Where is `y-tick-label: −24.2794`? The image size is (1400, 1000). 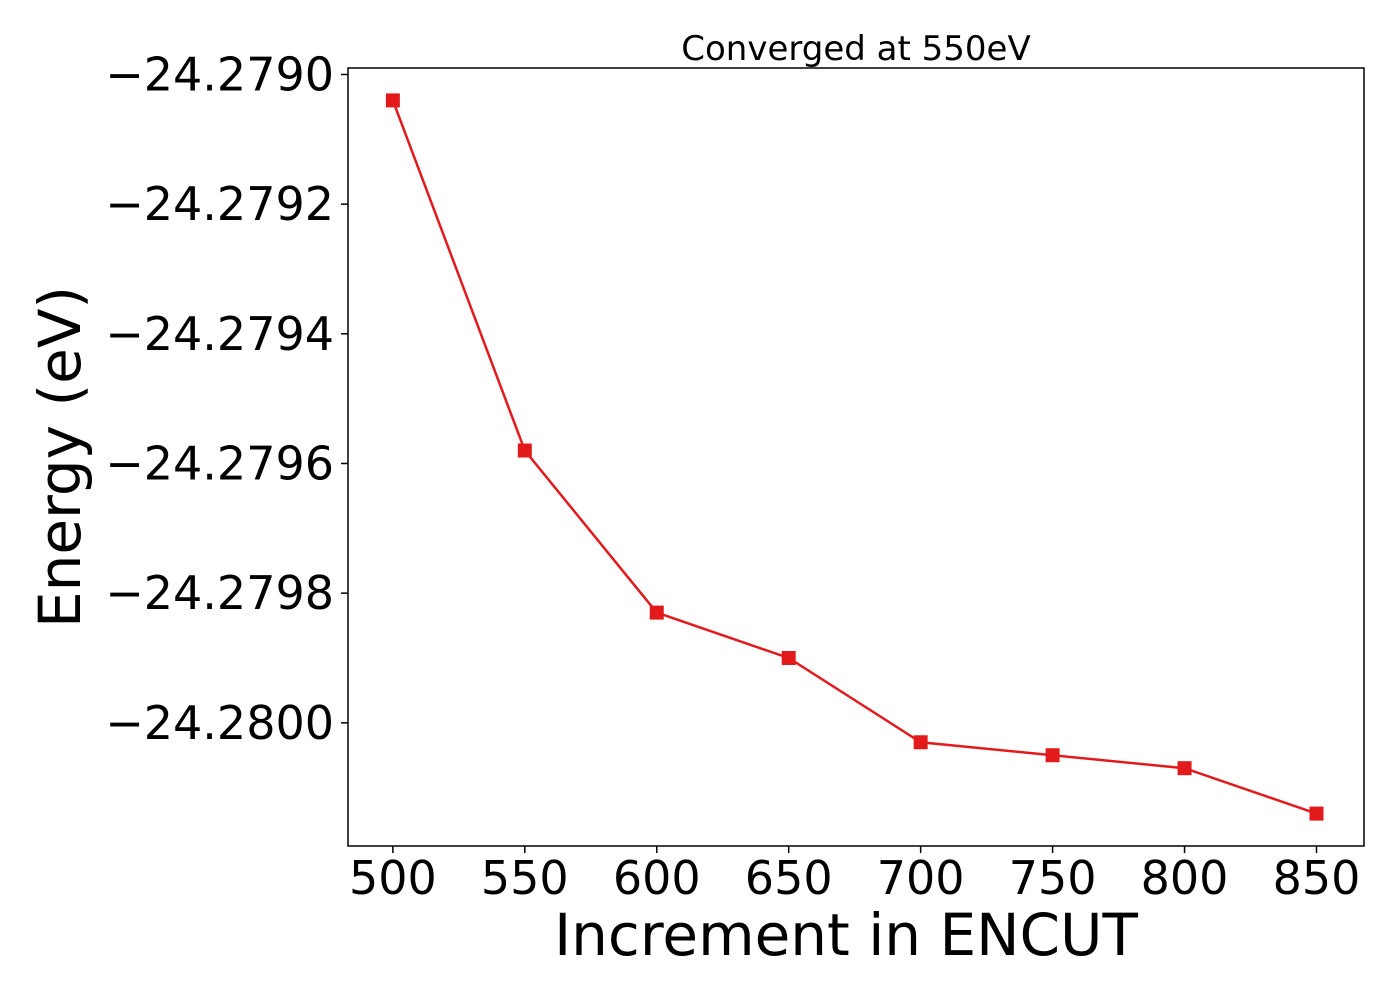
y-tick-label: −24.2794 is located at coordinates (219, 334).